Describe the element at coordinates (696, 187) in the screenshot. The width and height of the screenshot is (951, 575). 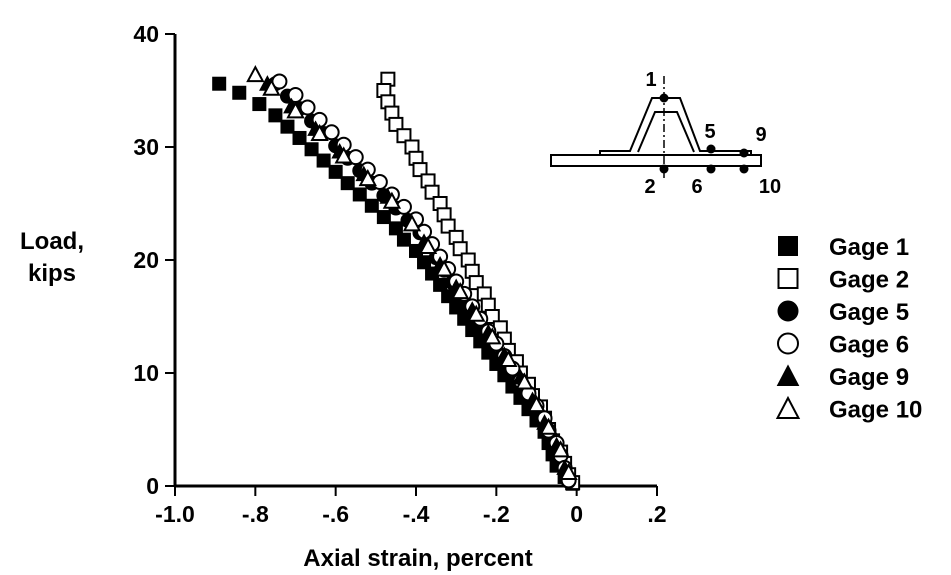
I see `inset-label-gage-6: 6` at that location.